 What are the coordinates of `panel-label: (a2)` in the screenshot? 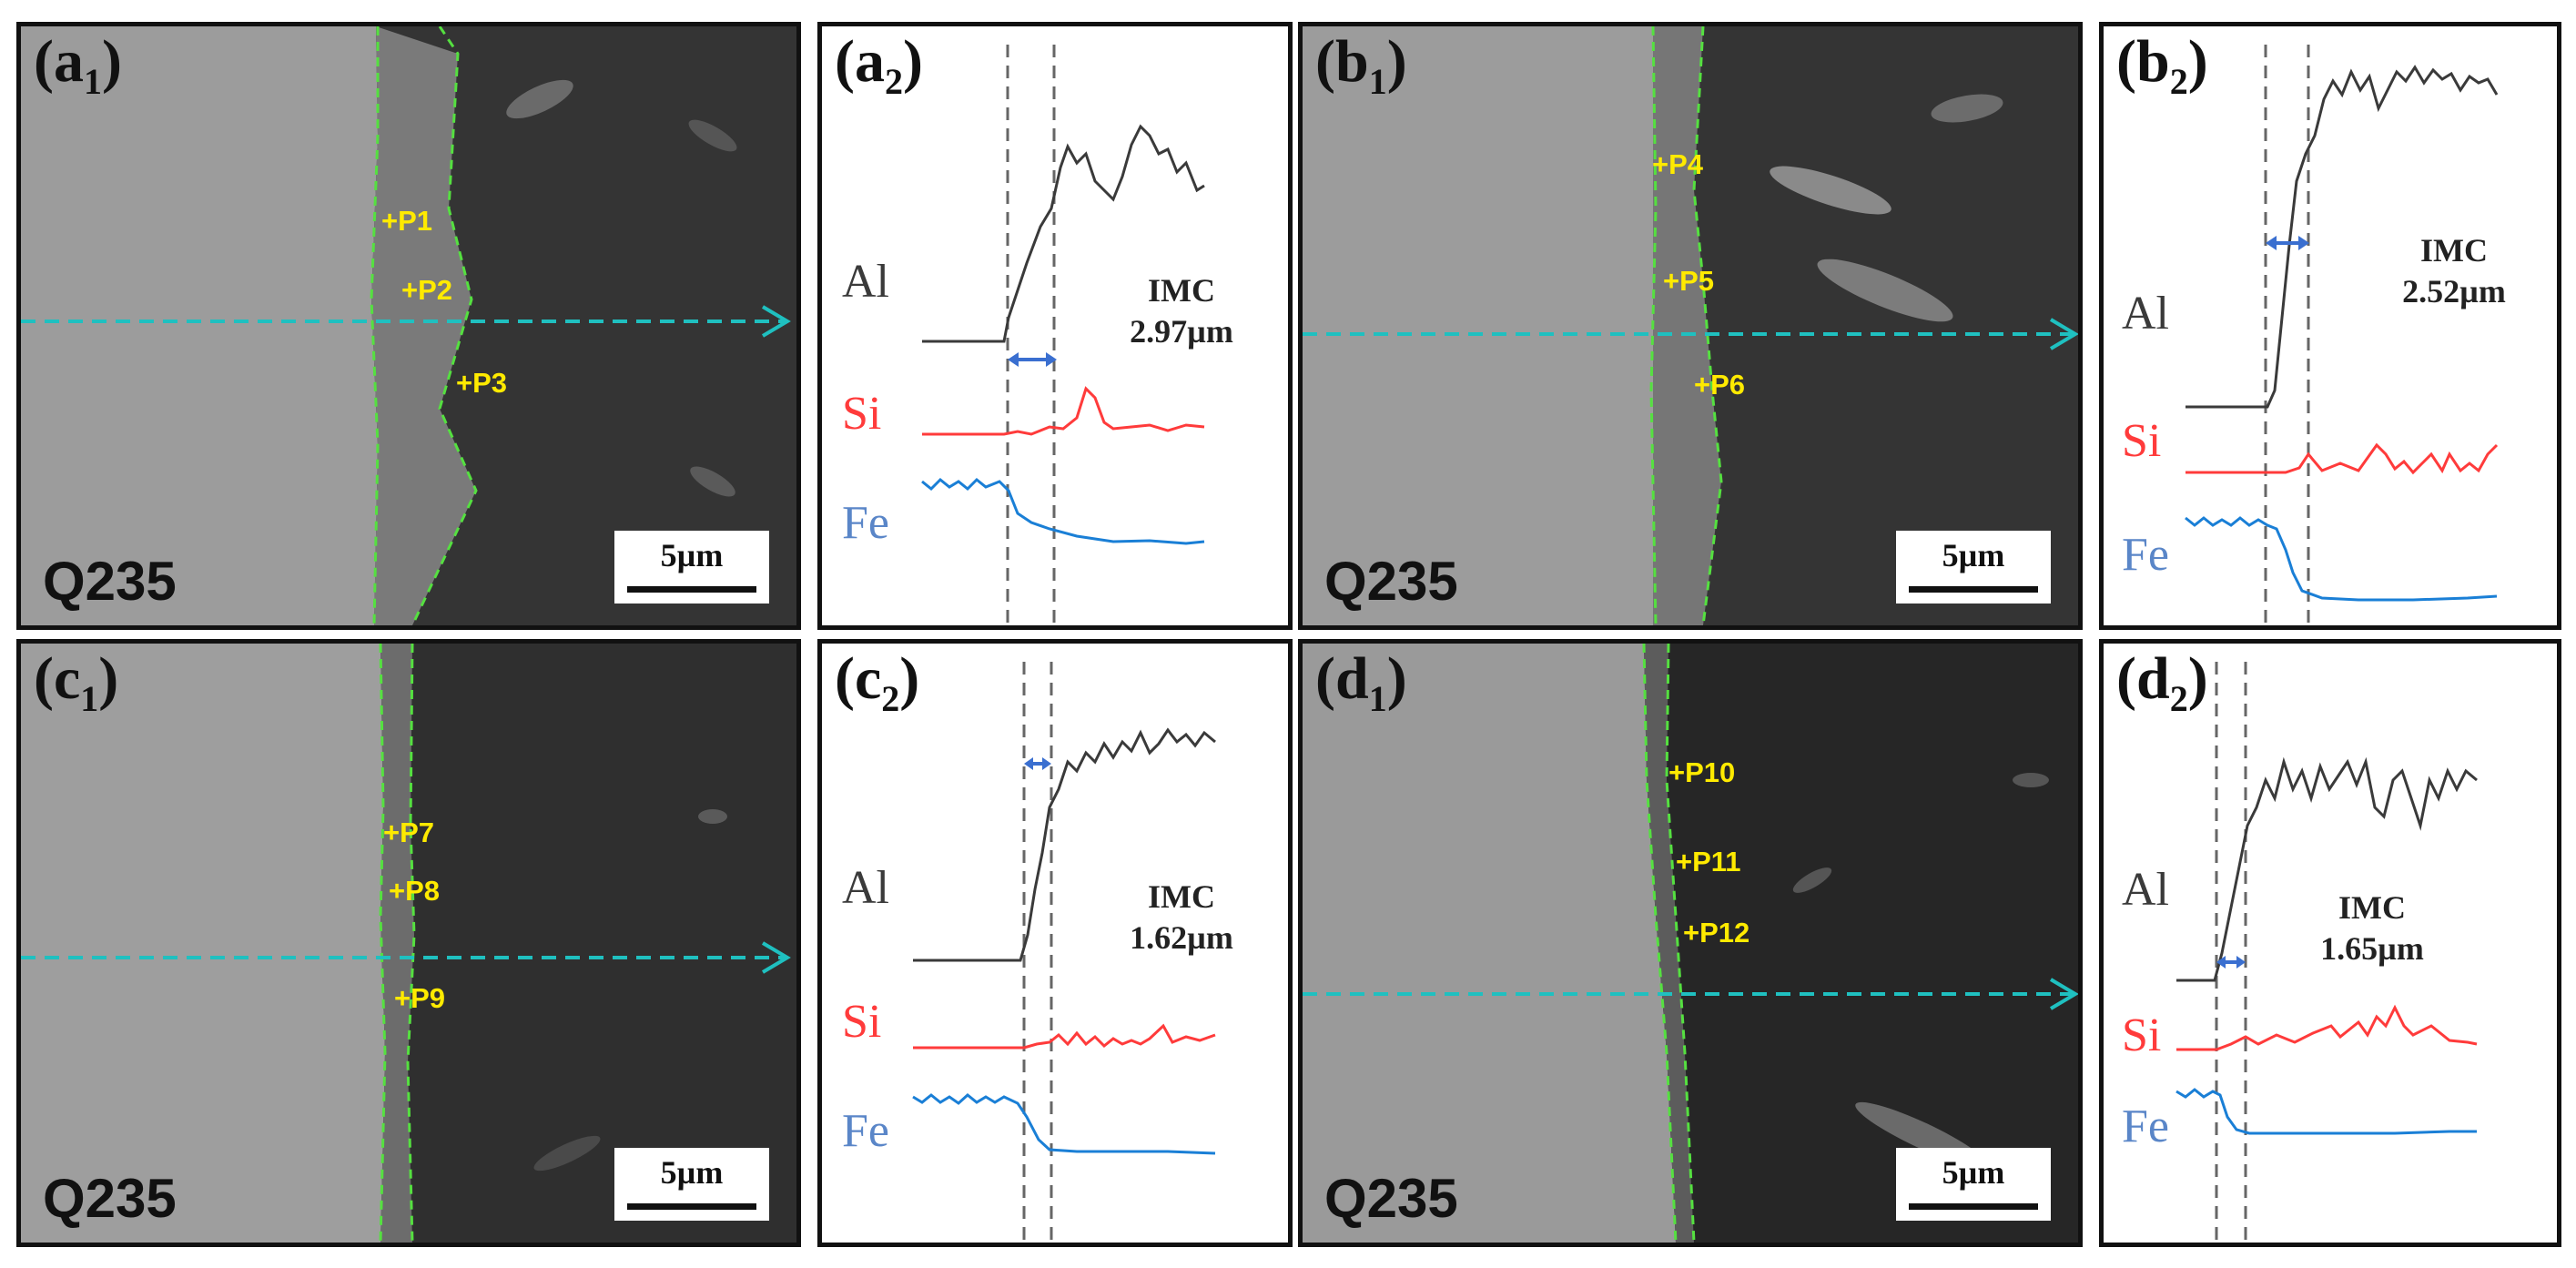 It's located at (879, 65).